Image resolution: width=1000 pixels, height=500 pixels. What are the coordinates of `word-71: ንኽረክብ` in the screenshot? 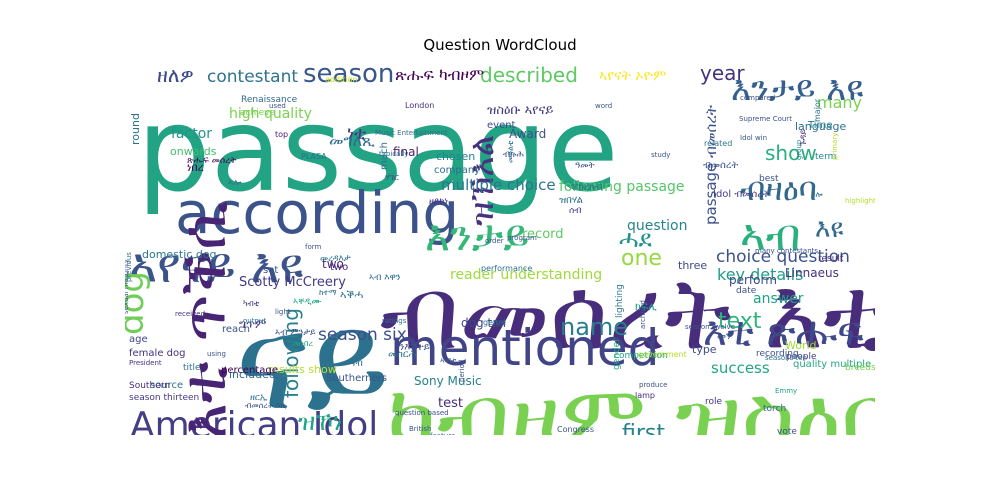 It's located at (587, 187).